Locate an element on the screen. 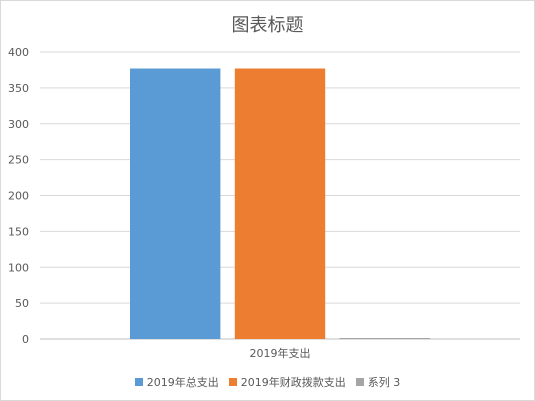 This screenshot has height=401, width=535. legend-label: 2019年总支出 is located at coordinates (182, 382).